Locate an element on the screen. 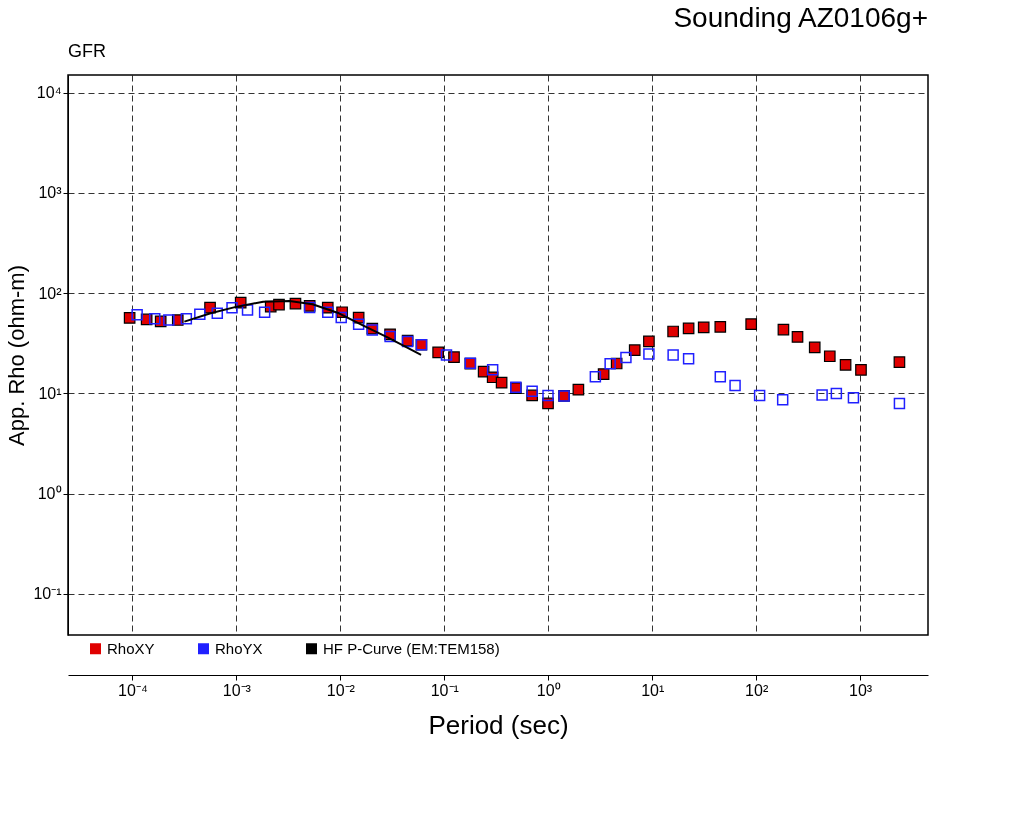 The height and width of the screenshot is (821, 1035). y-tick-label: 10⁰ is located at coordinates (49, 494).